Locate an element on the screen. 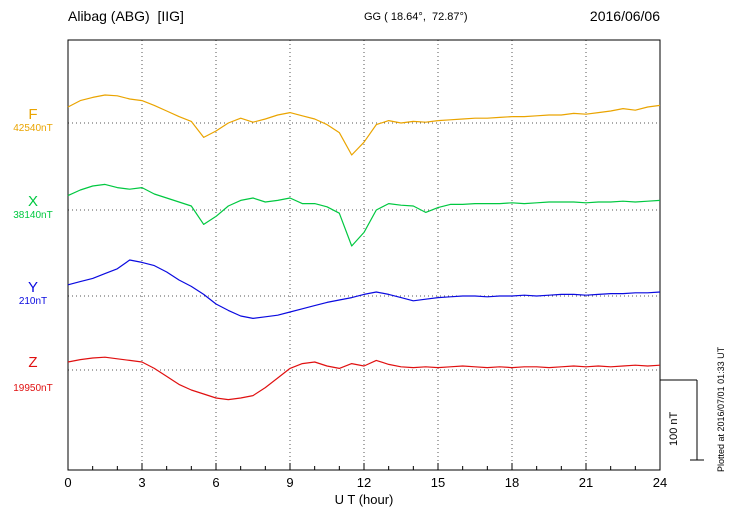 The height and width of the screenshot is (520, 730). trace-f is located at coordinates (364, 125).